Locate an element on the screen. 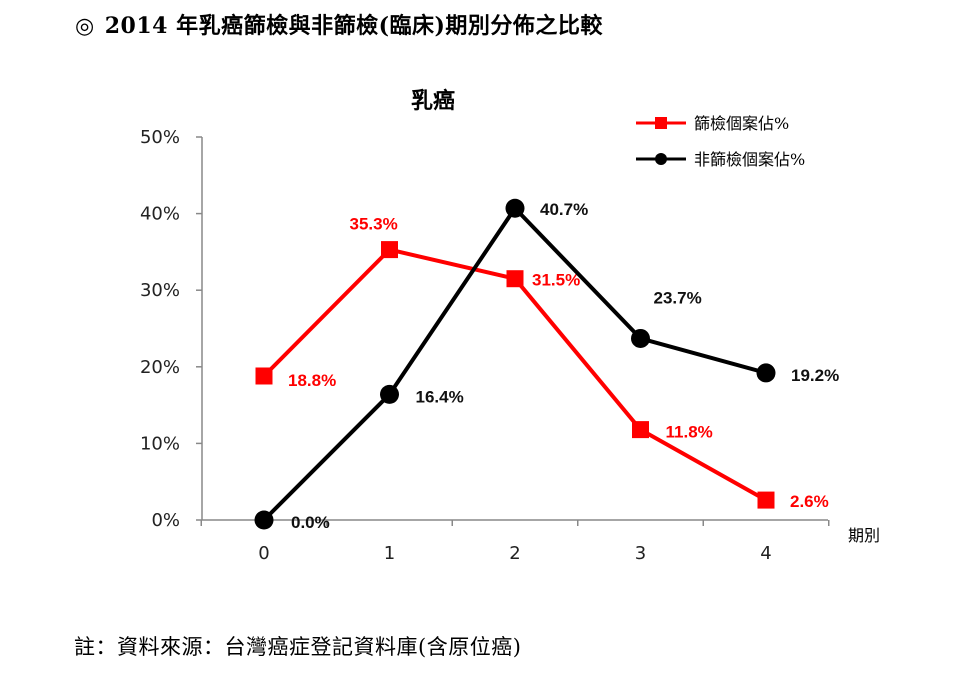 Image resolution: width=966 pixels, height=679 pixels. data-label: 2.6% is located at coordinates (809, 501).